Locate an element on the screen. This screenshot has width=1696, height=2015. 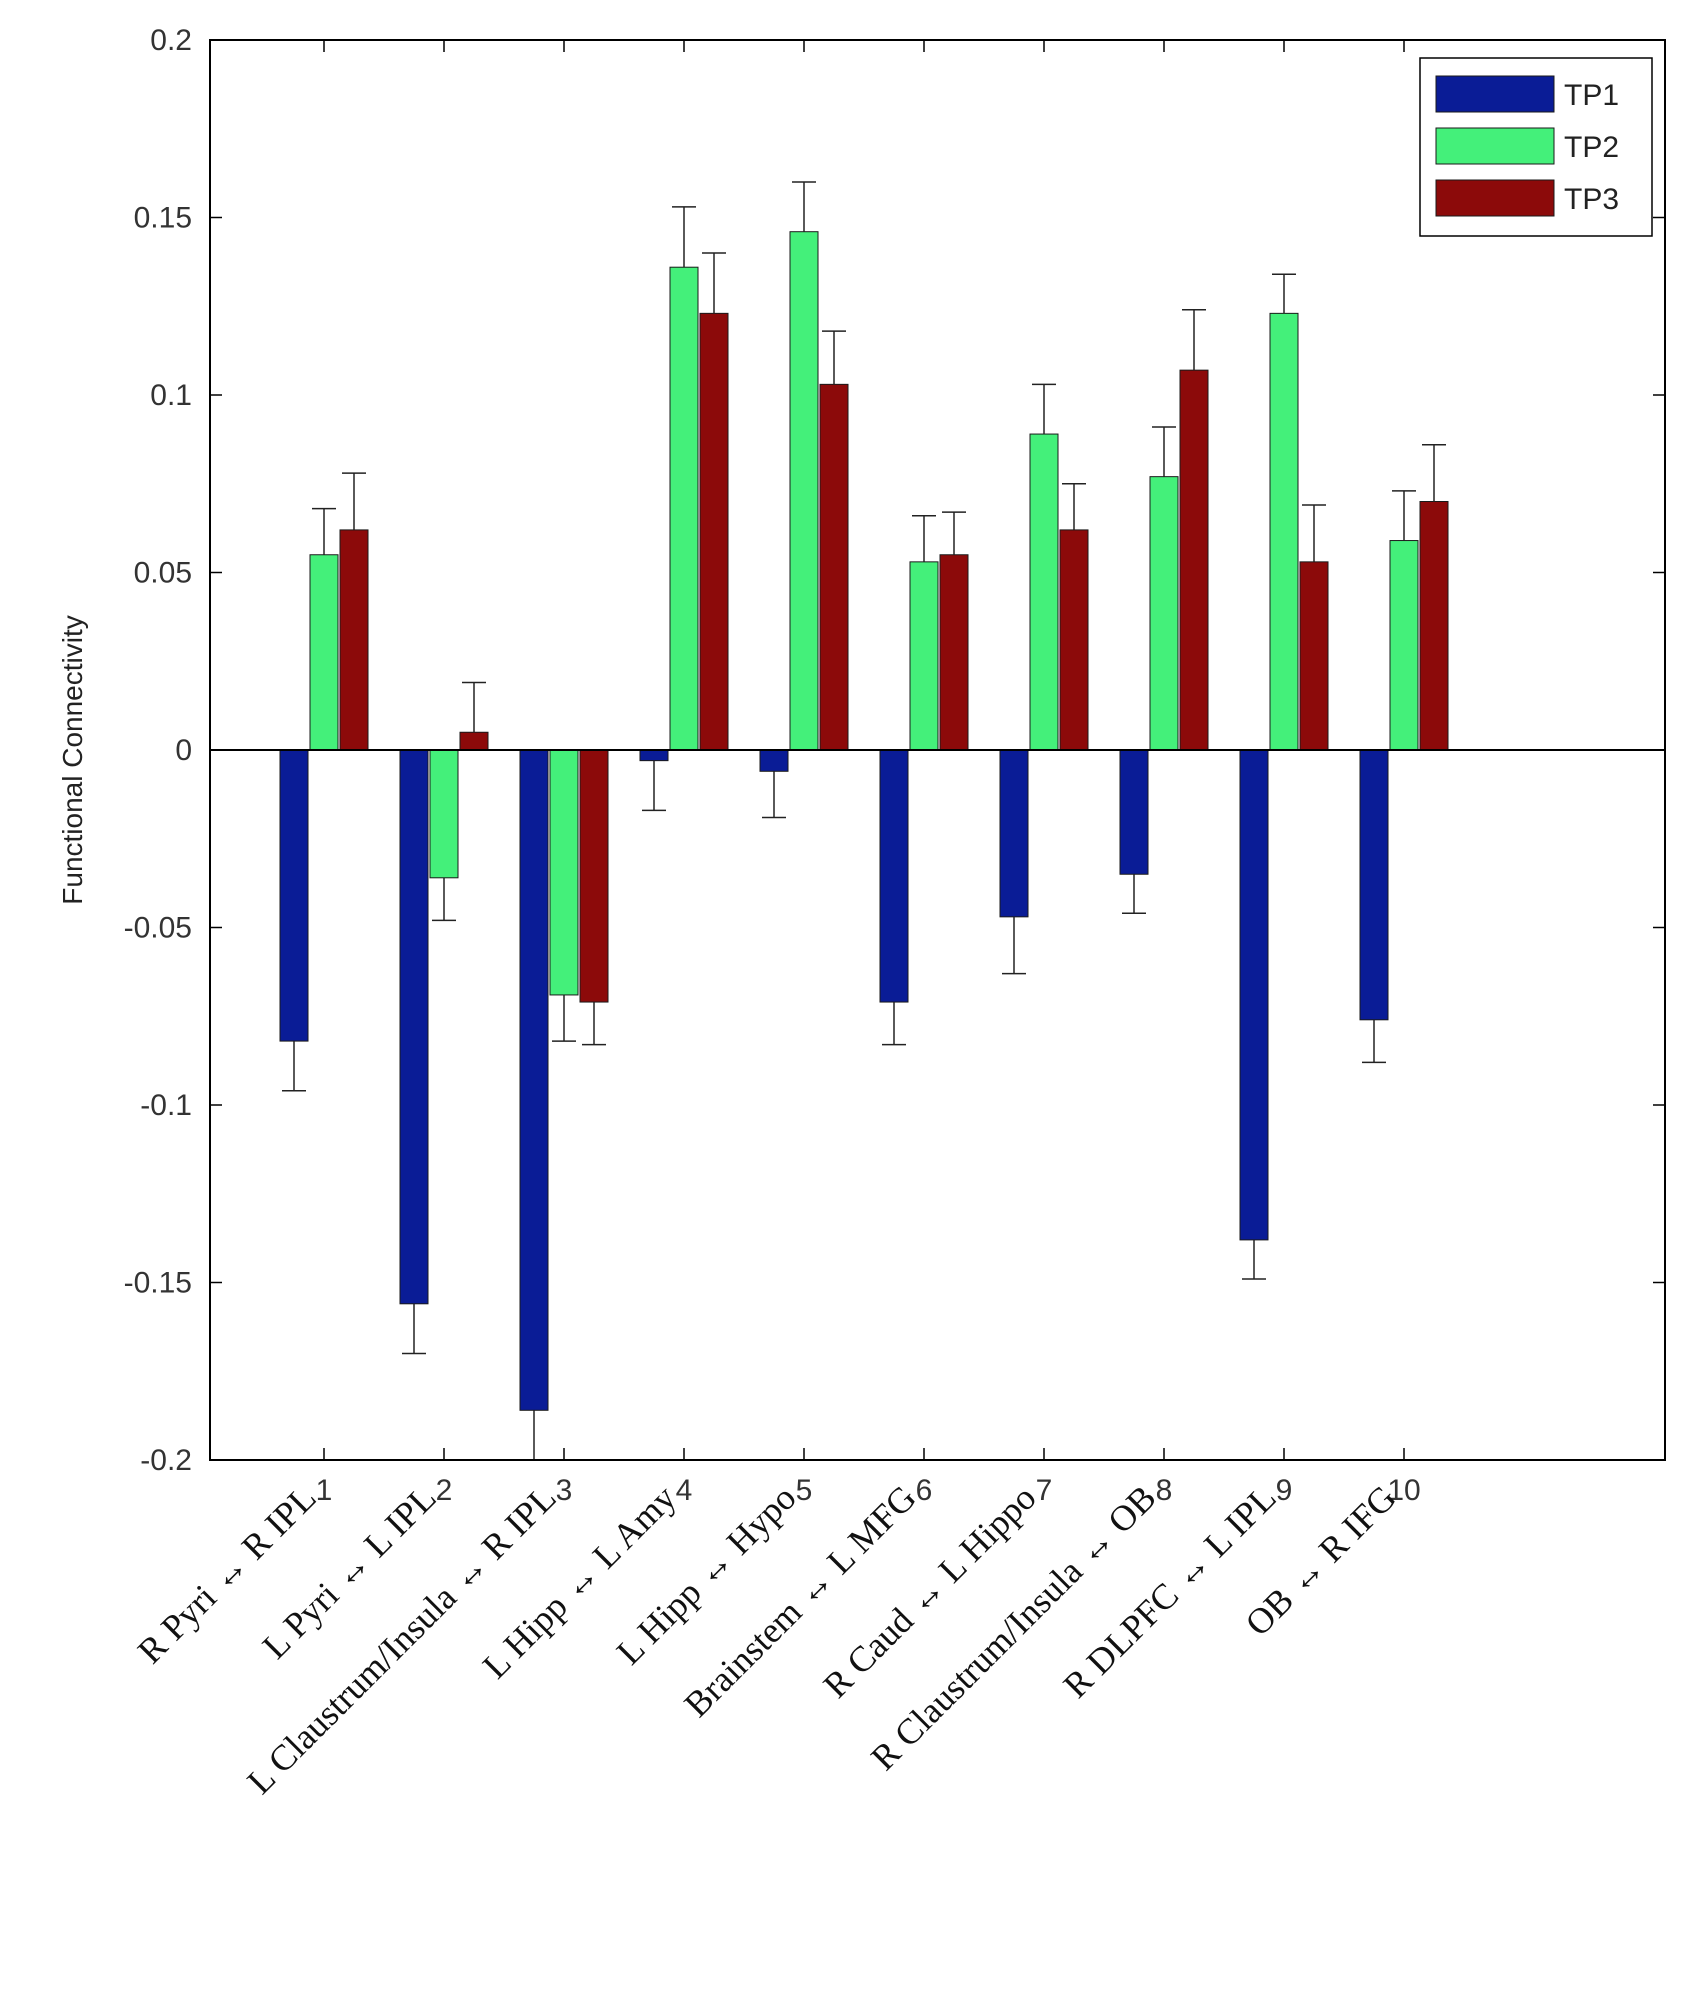
y-tick-label: 0.2 is located at coordinates (171, 40).